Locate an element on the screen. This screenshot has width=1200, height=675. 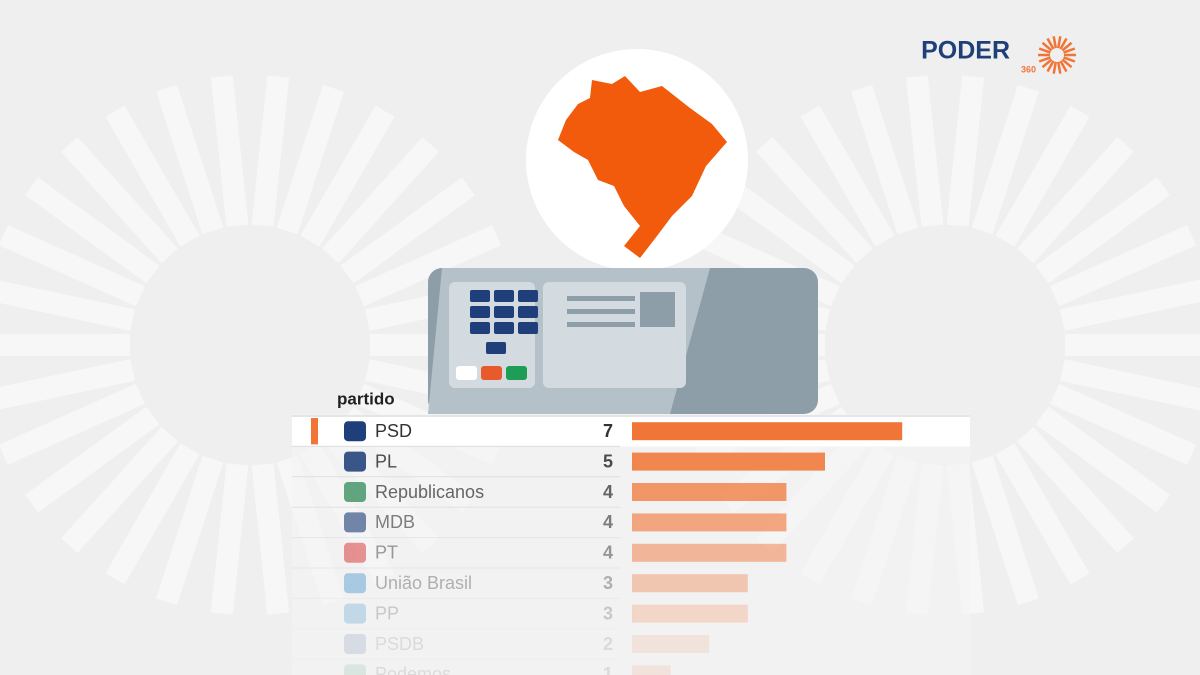
value-label: 7 is located at coordinates (608, 431).